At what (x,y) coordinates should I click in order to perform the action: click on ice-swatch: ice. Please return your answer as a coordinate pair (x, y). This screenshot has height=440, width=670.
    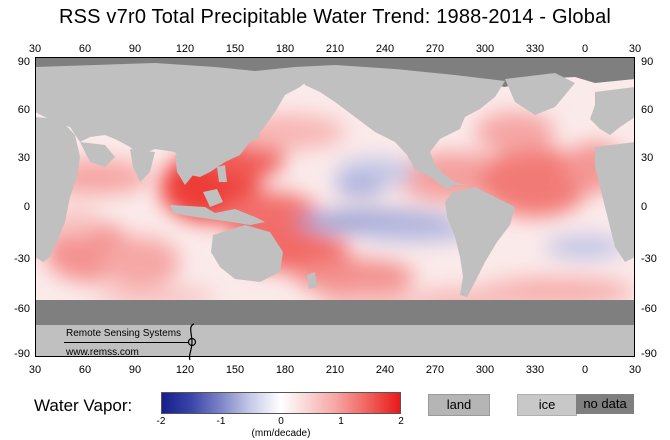
    Looking at the image, I should click on (547, 405).